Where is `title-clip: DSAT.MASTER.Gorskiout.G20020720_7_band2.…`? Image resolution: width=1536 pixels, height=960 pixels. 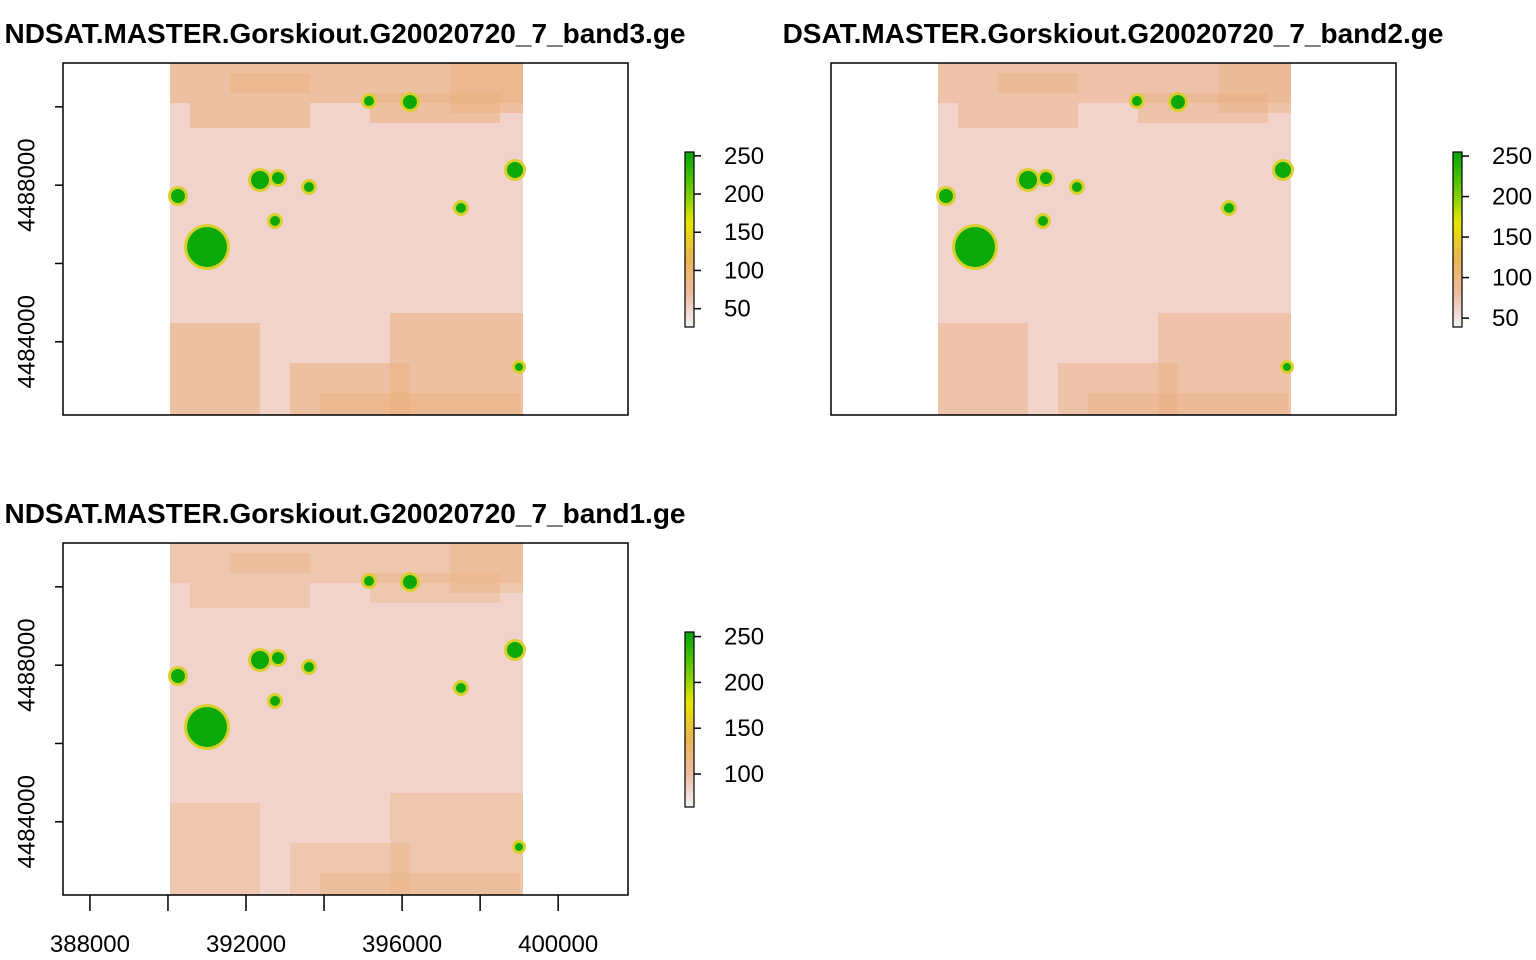 title-clip: DSAT.MASTER.Gorskiout.G20020720_7_band2.… is located at coordinates (1113, 33).